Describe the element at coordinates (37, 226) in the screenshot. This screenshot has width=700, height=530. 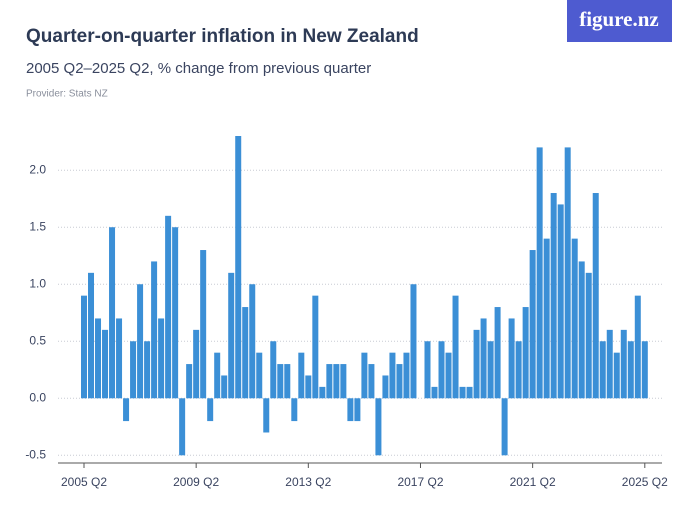
I see `y-tick-label: 1.5` at that location.